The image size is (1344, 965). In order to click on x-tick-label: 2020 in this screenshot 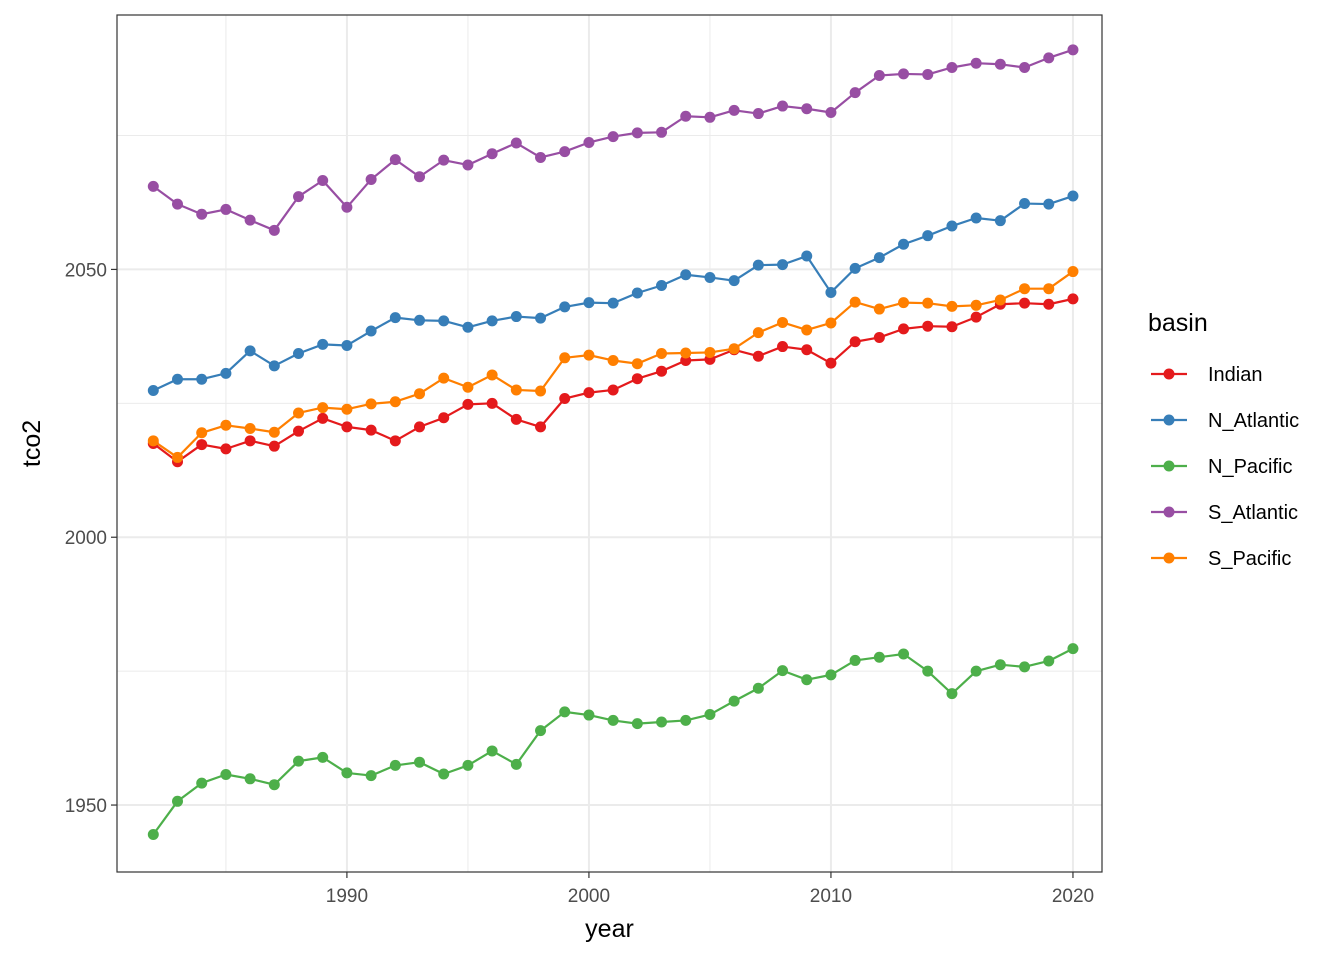, I will do `click(1073, 896)`.